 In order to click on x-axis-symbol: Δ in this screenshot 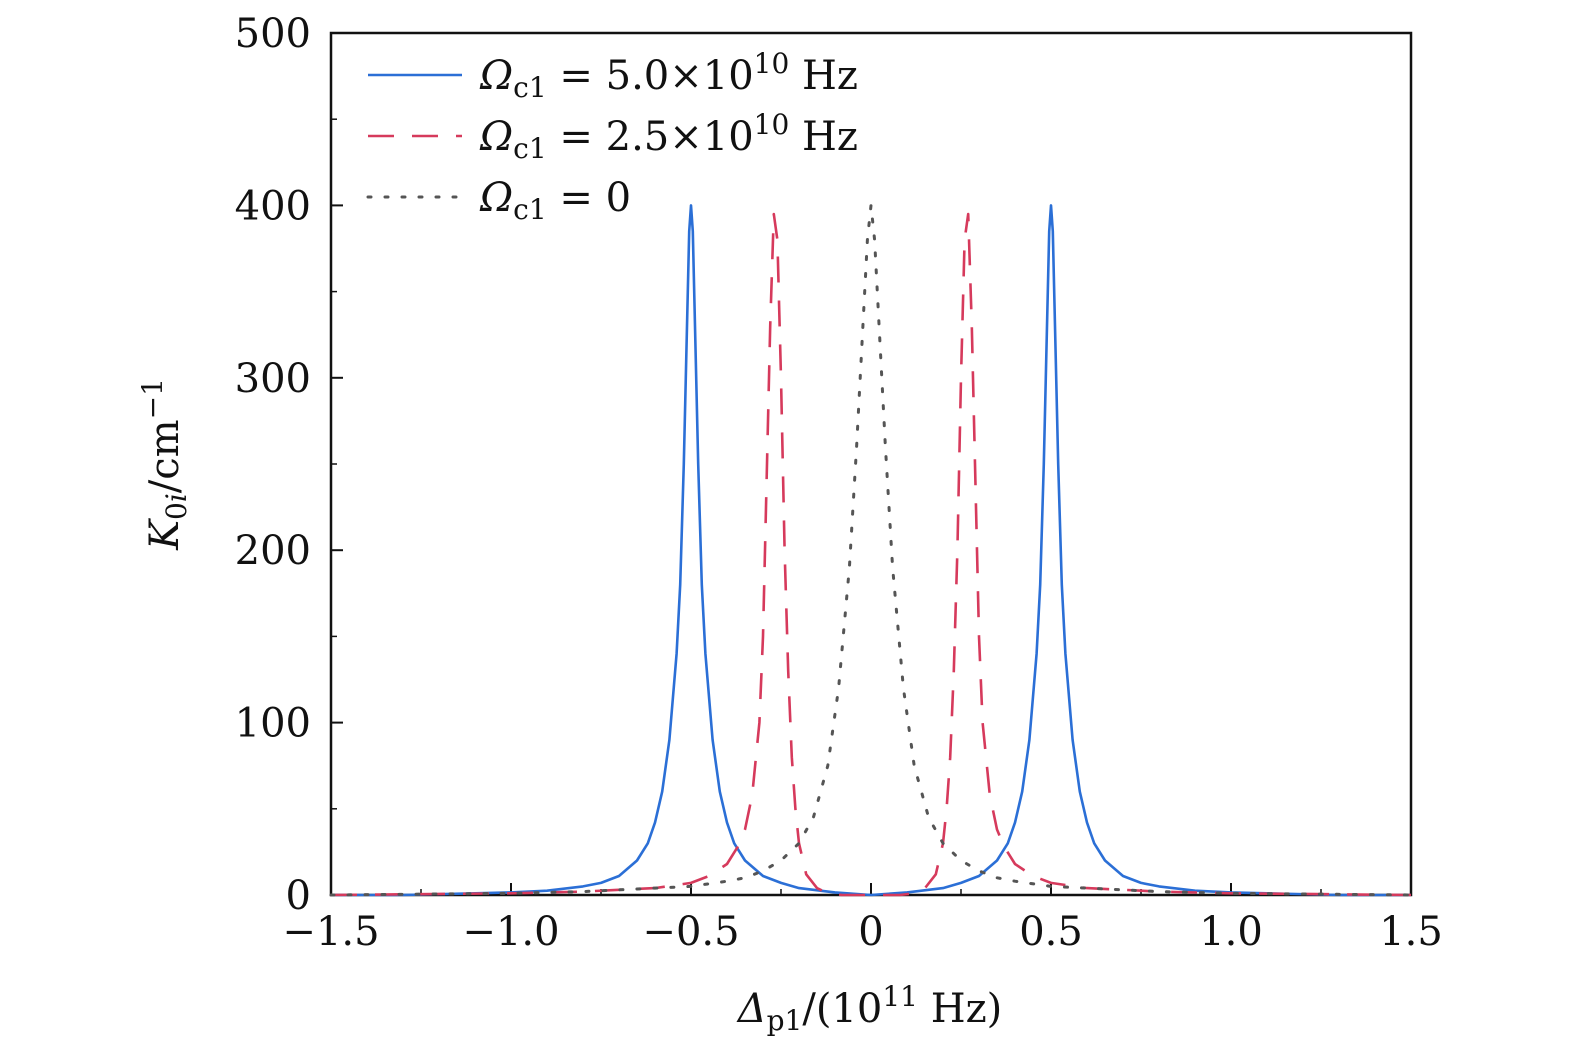, I will do `click(751, 1009)`.